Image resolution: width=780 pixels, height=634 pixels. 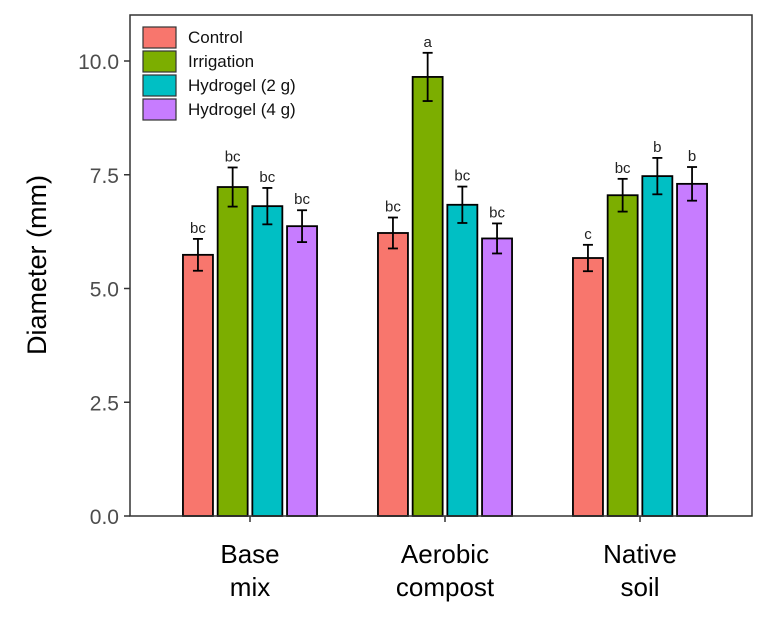 I want to click on x-tick-label: Base, so click(x=249, y=554).